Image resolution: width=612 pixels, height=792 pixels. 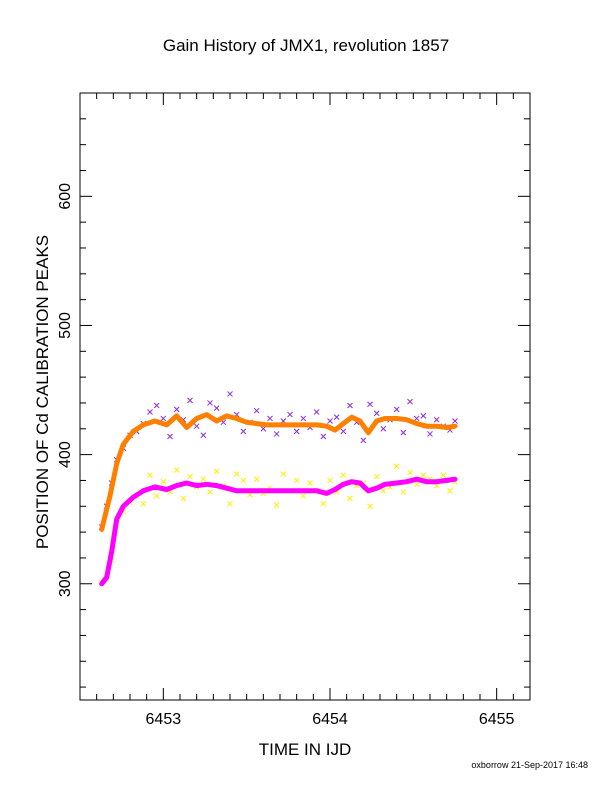 What do you see at coordinates (42, 392) in the screenshot?
I see `y-axis-label: POSITION OF Cd CALIBRATION PEAKS` at bounding box center [42, 392].